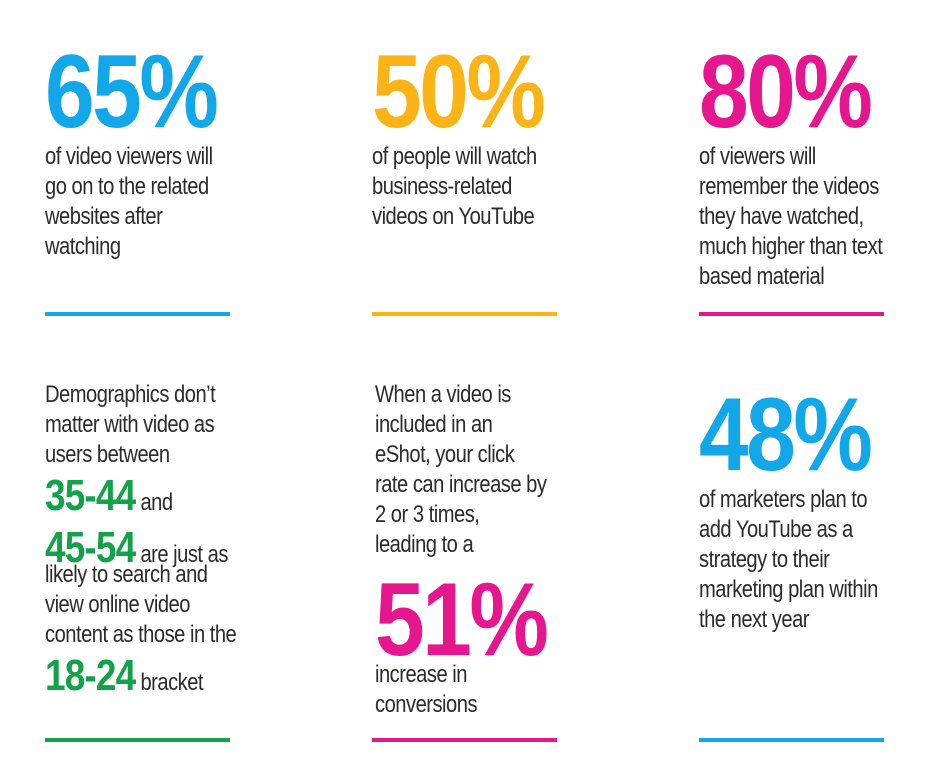  I want to click on divider-blue-bottom, so click(791, 740).